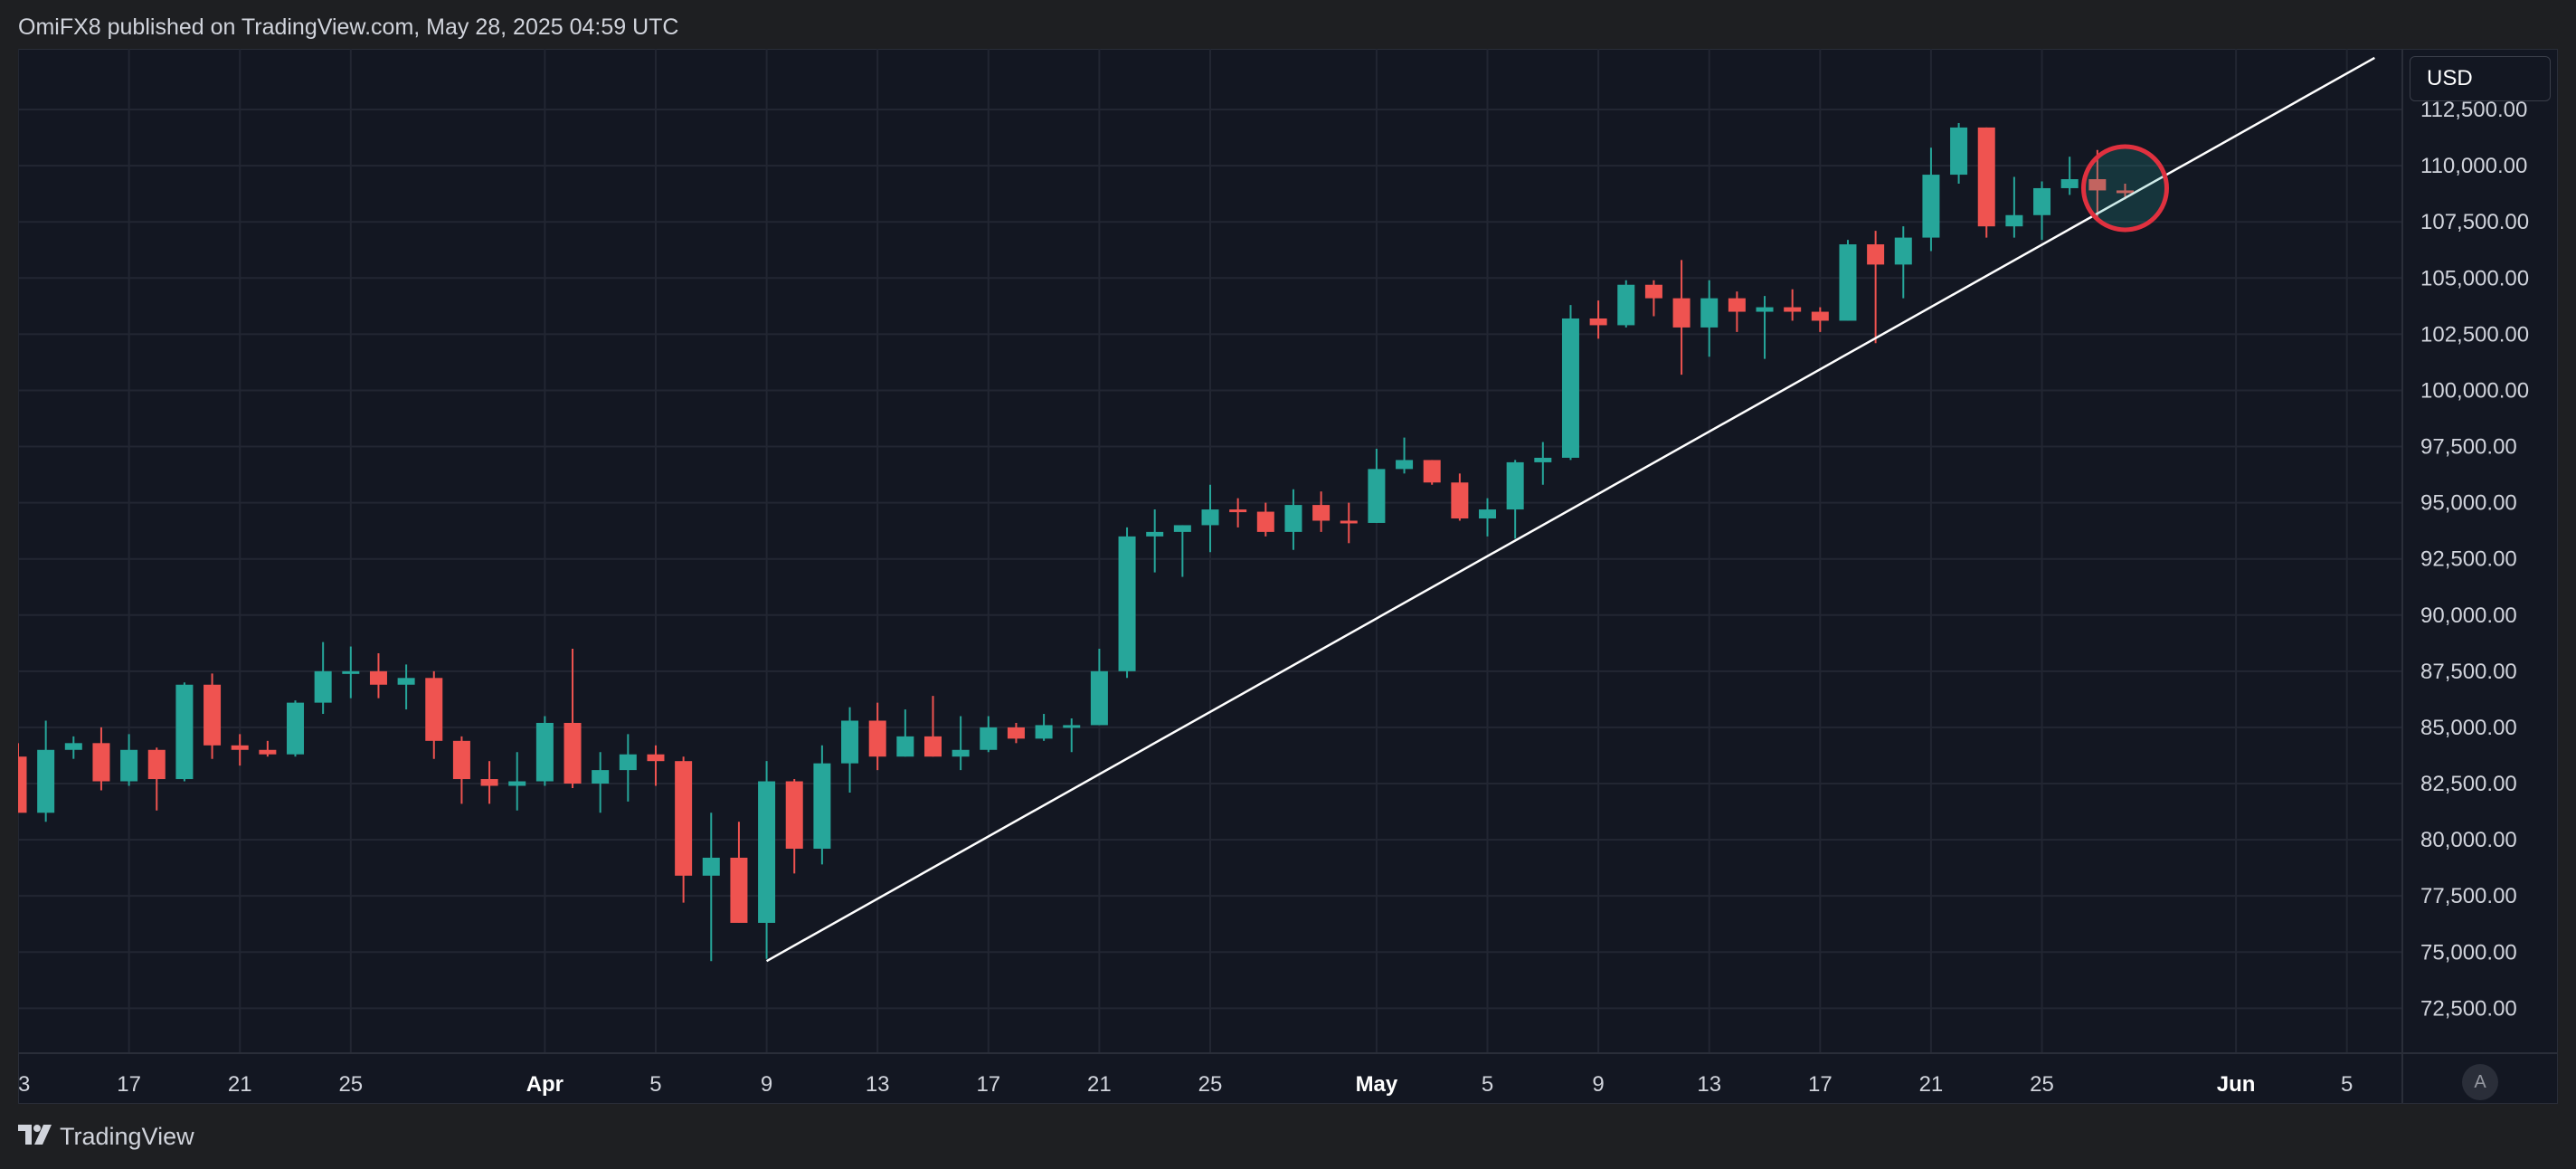 This screenshot has width=2576, height=1169. What do you see at coordinates (2480, 78) in the screenshot?
I see `currency-selector: USD` at bounding box center [2480, 78].